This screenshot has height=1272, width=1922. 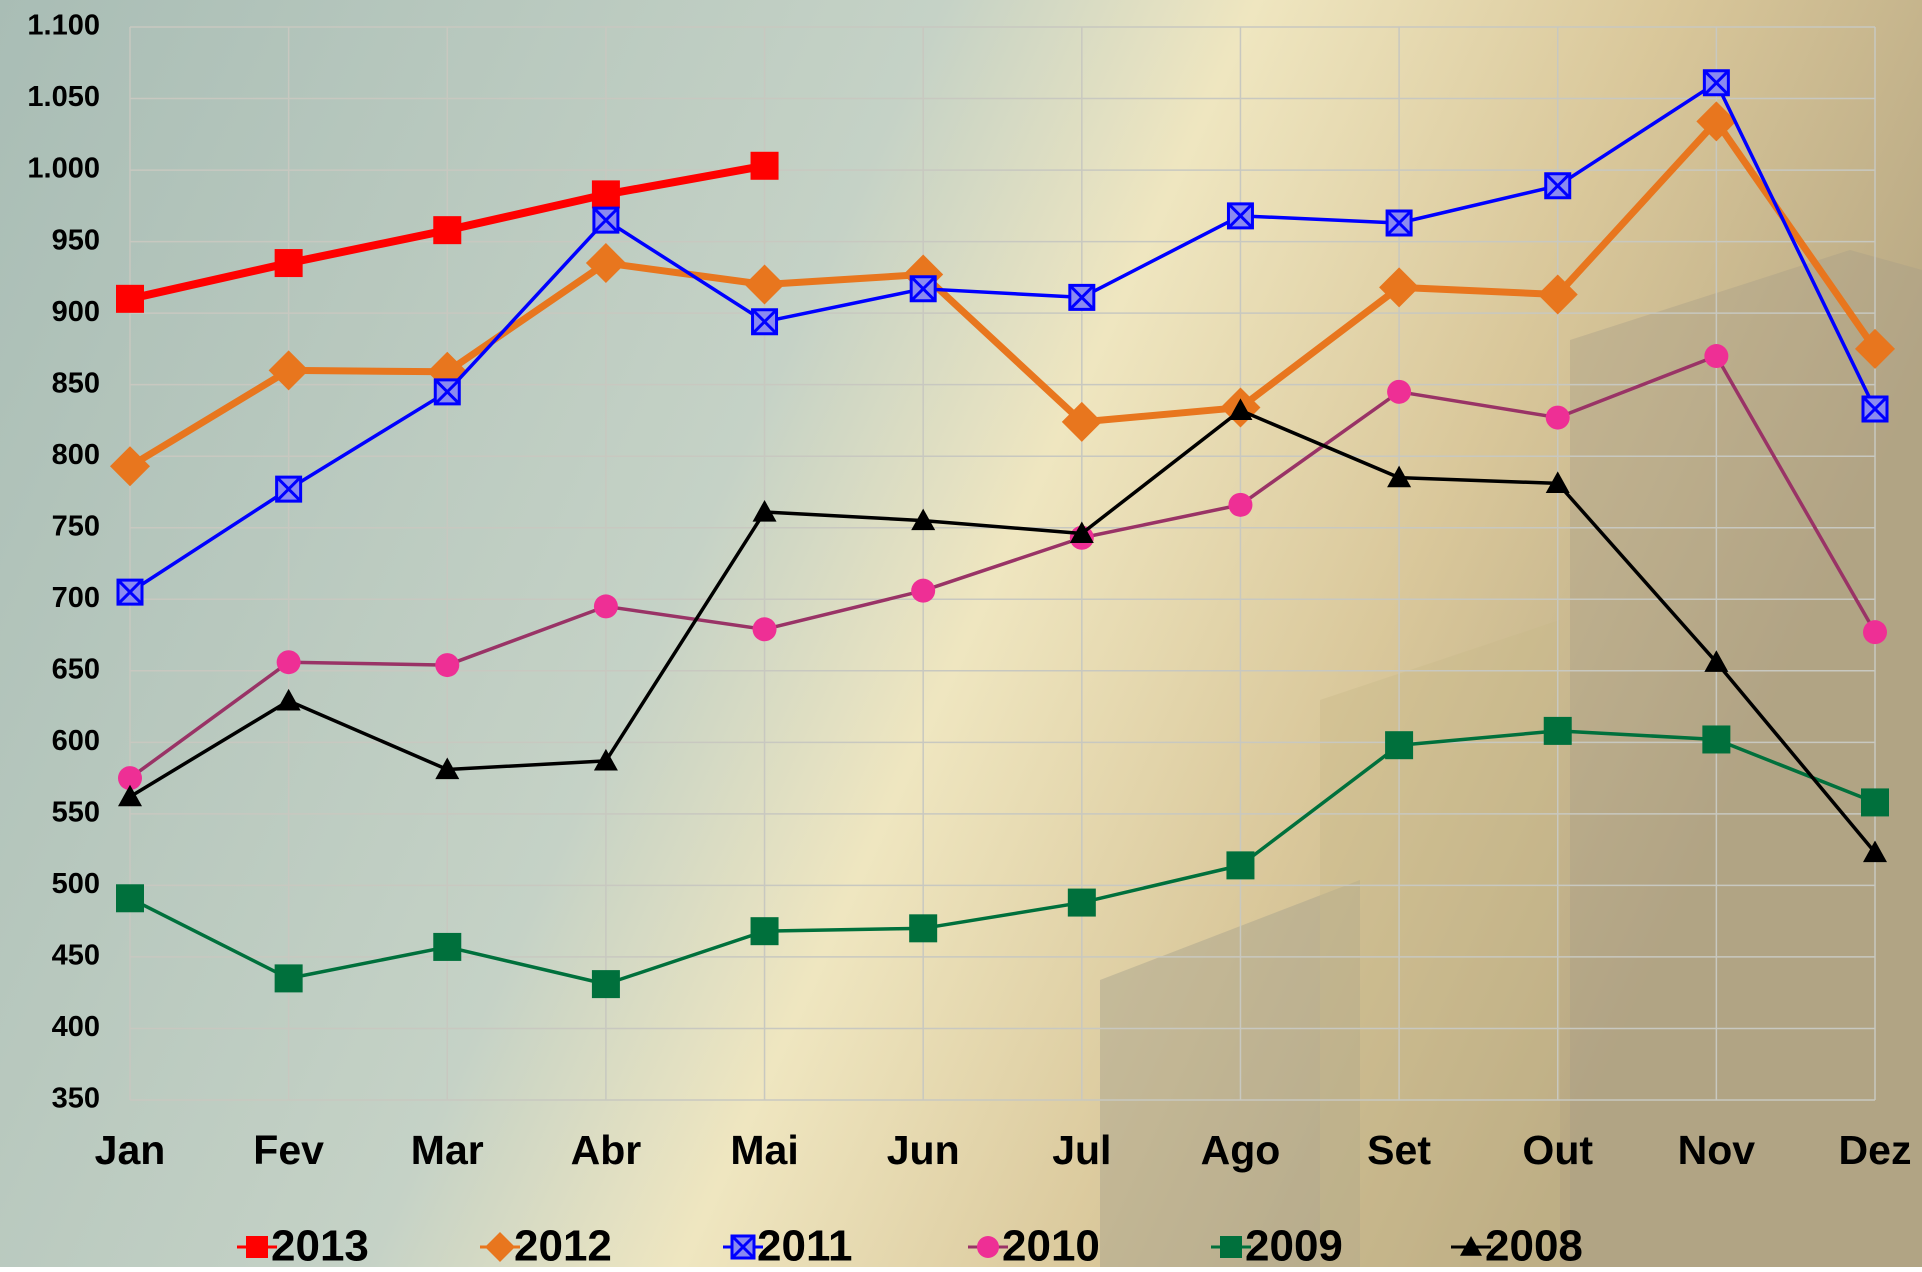 I want to click on y-tick-label: 400, so click(x=76, y=1027).